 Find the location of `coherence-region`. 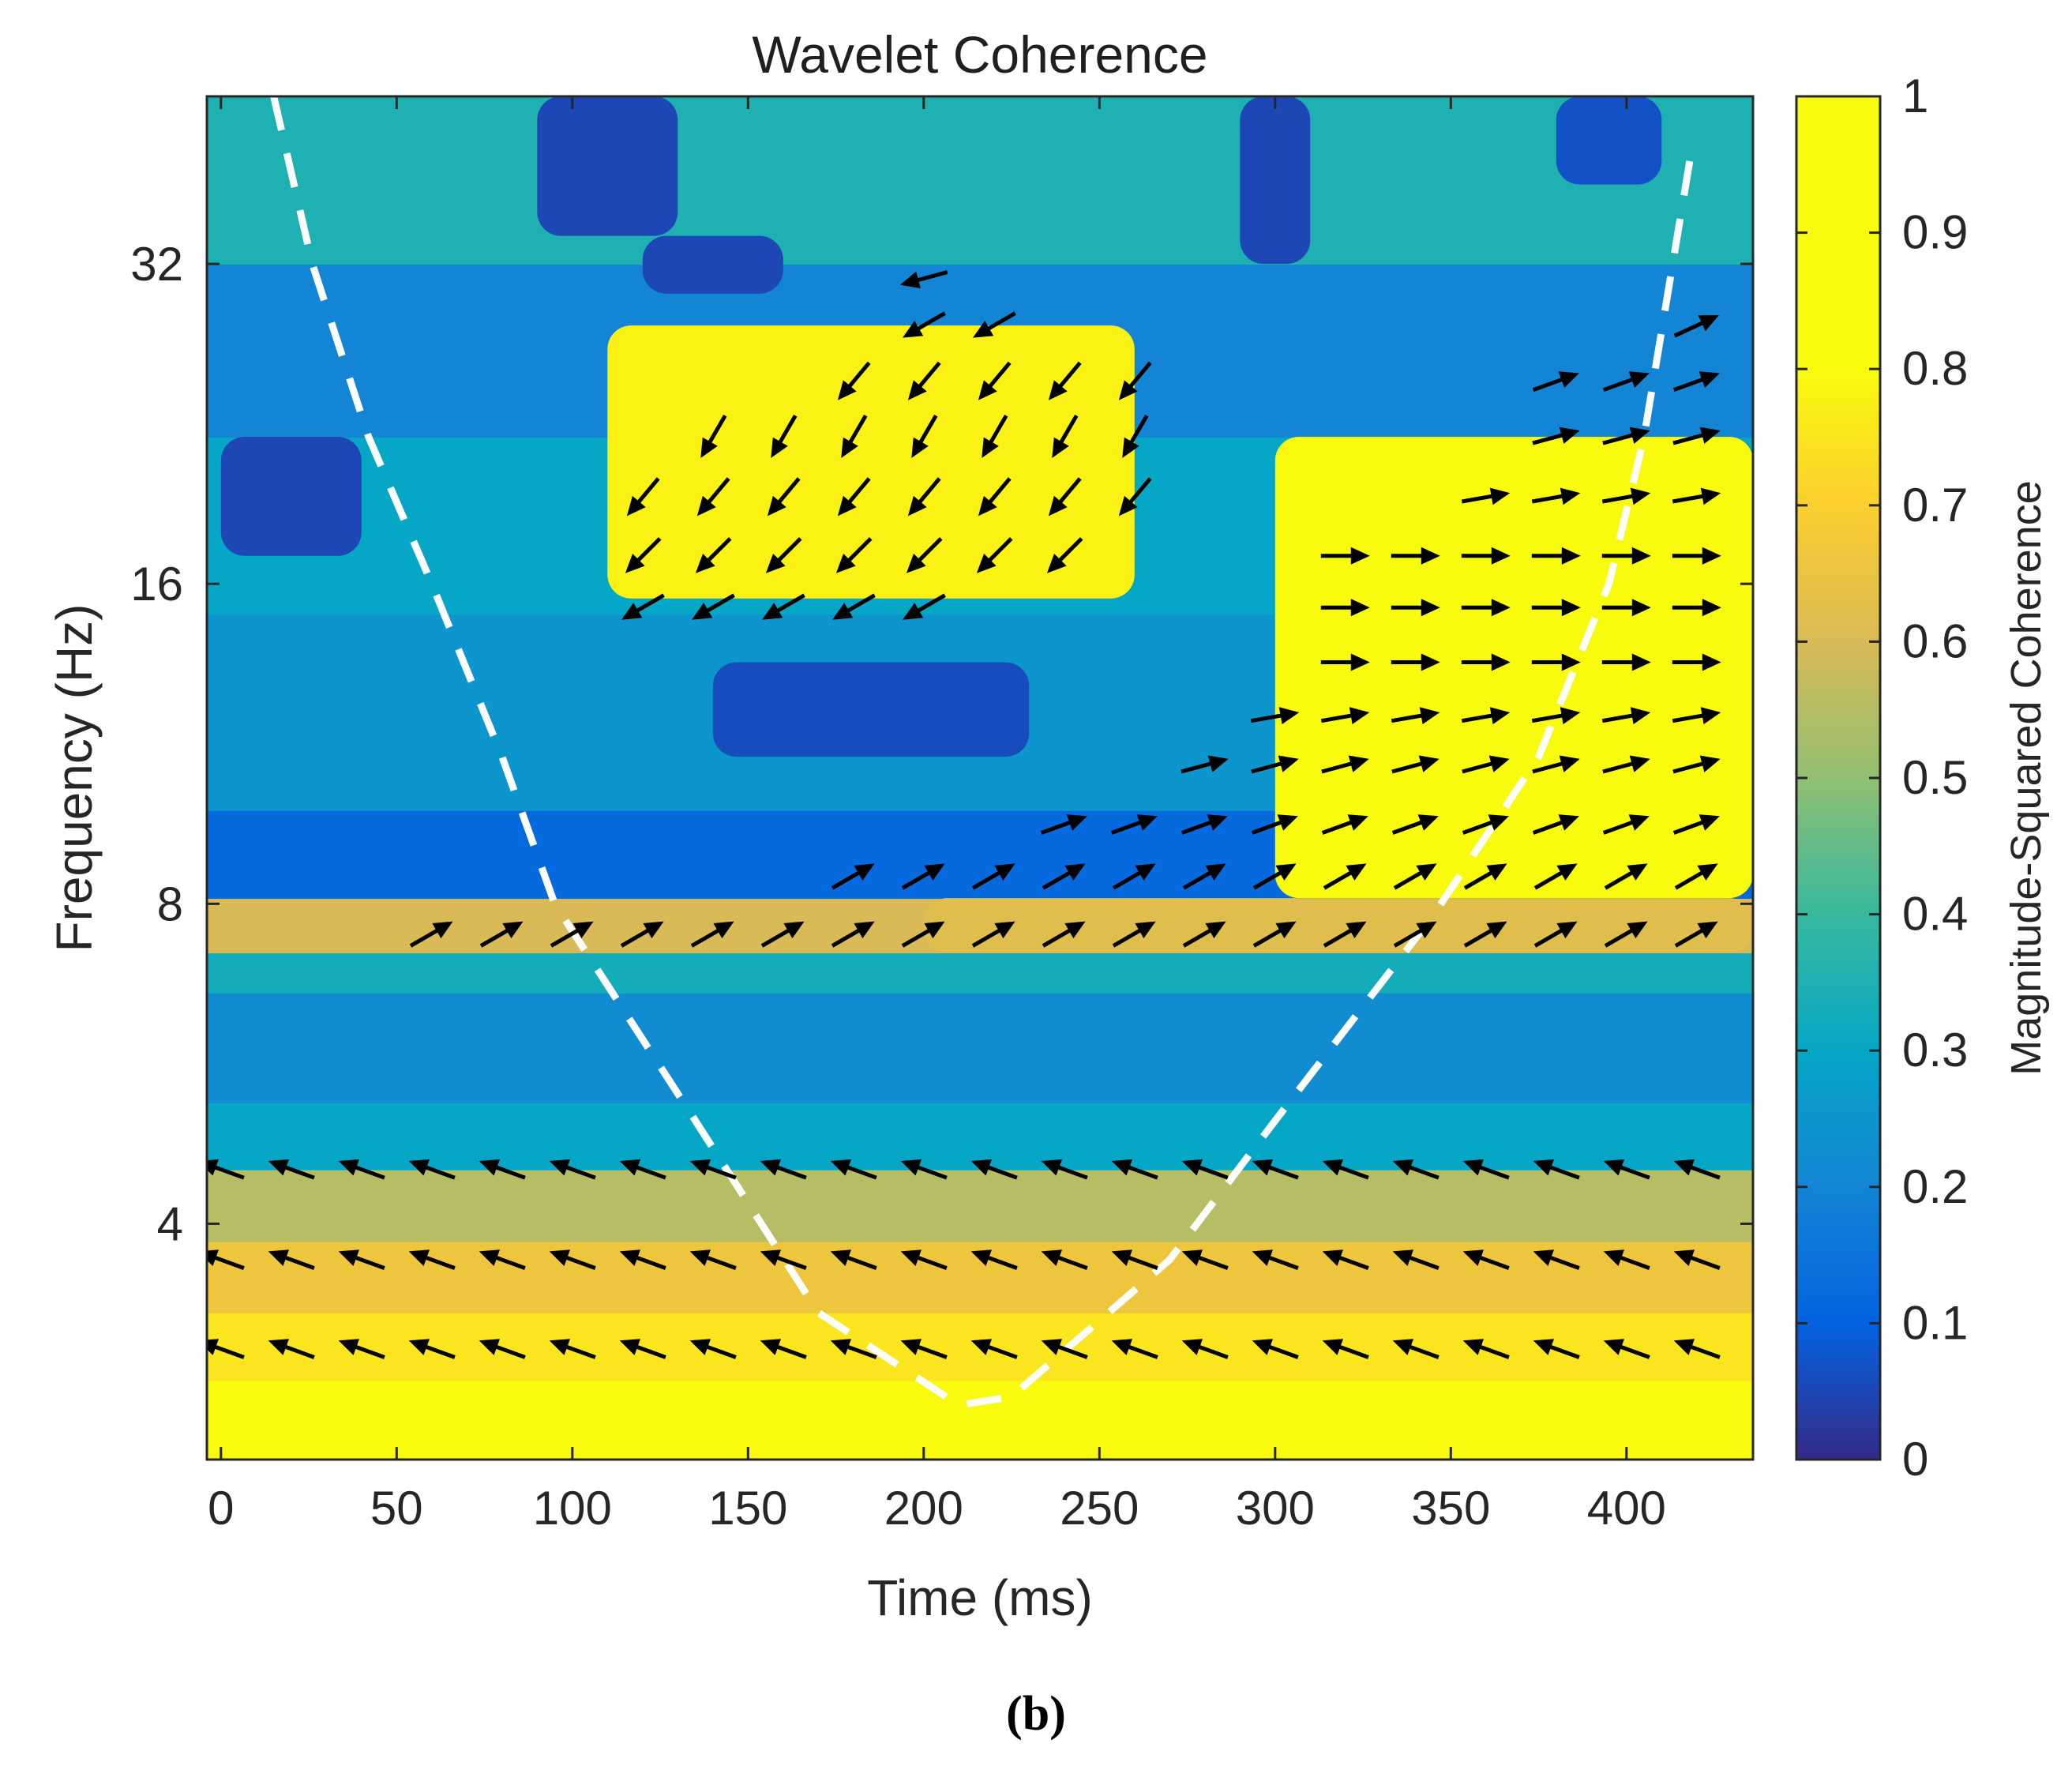

coherence-region is located at coordinates (607, 166).